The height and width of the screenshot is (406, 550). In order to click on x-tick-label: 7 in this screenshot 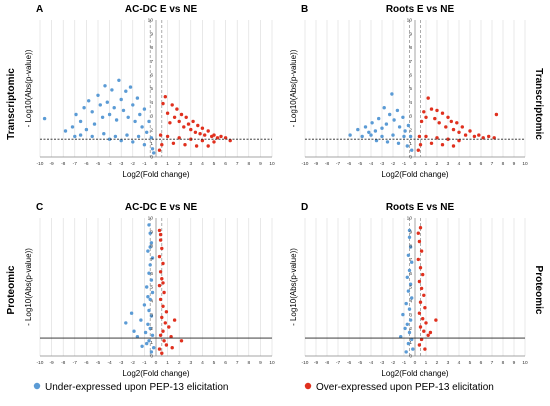, I will do `click(237, 363)`.